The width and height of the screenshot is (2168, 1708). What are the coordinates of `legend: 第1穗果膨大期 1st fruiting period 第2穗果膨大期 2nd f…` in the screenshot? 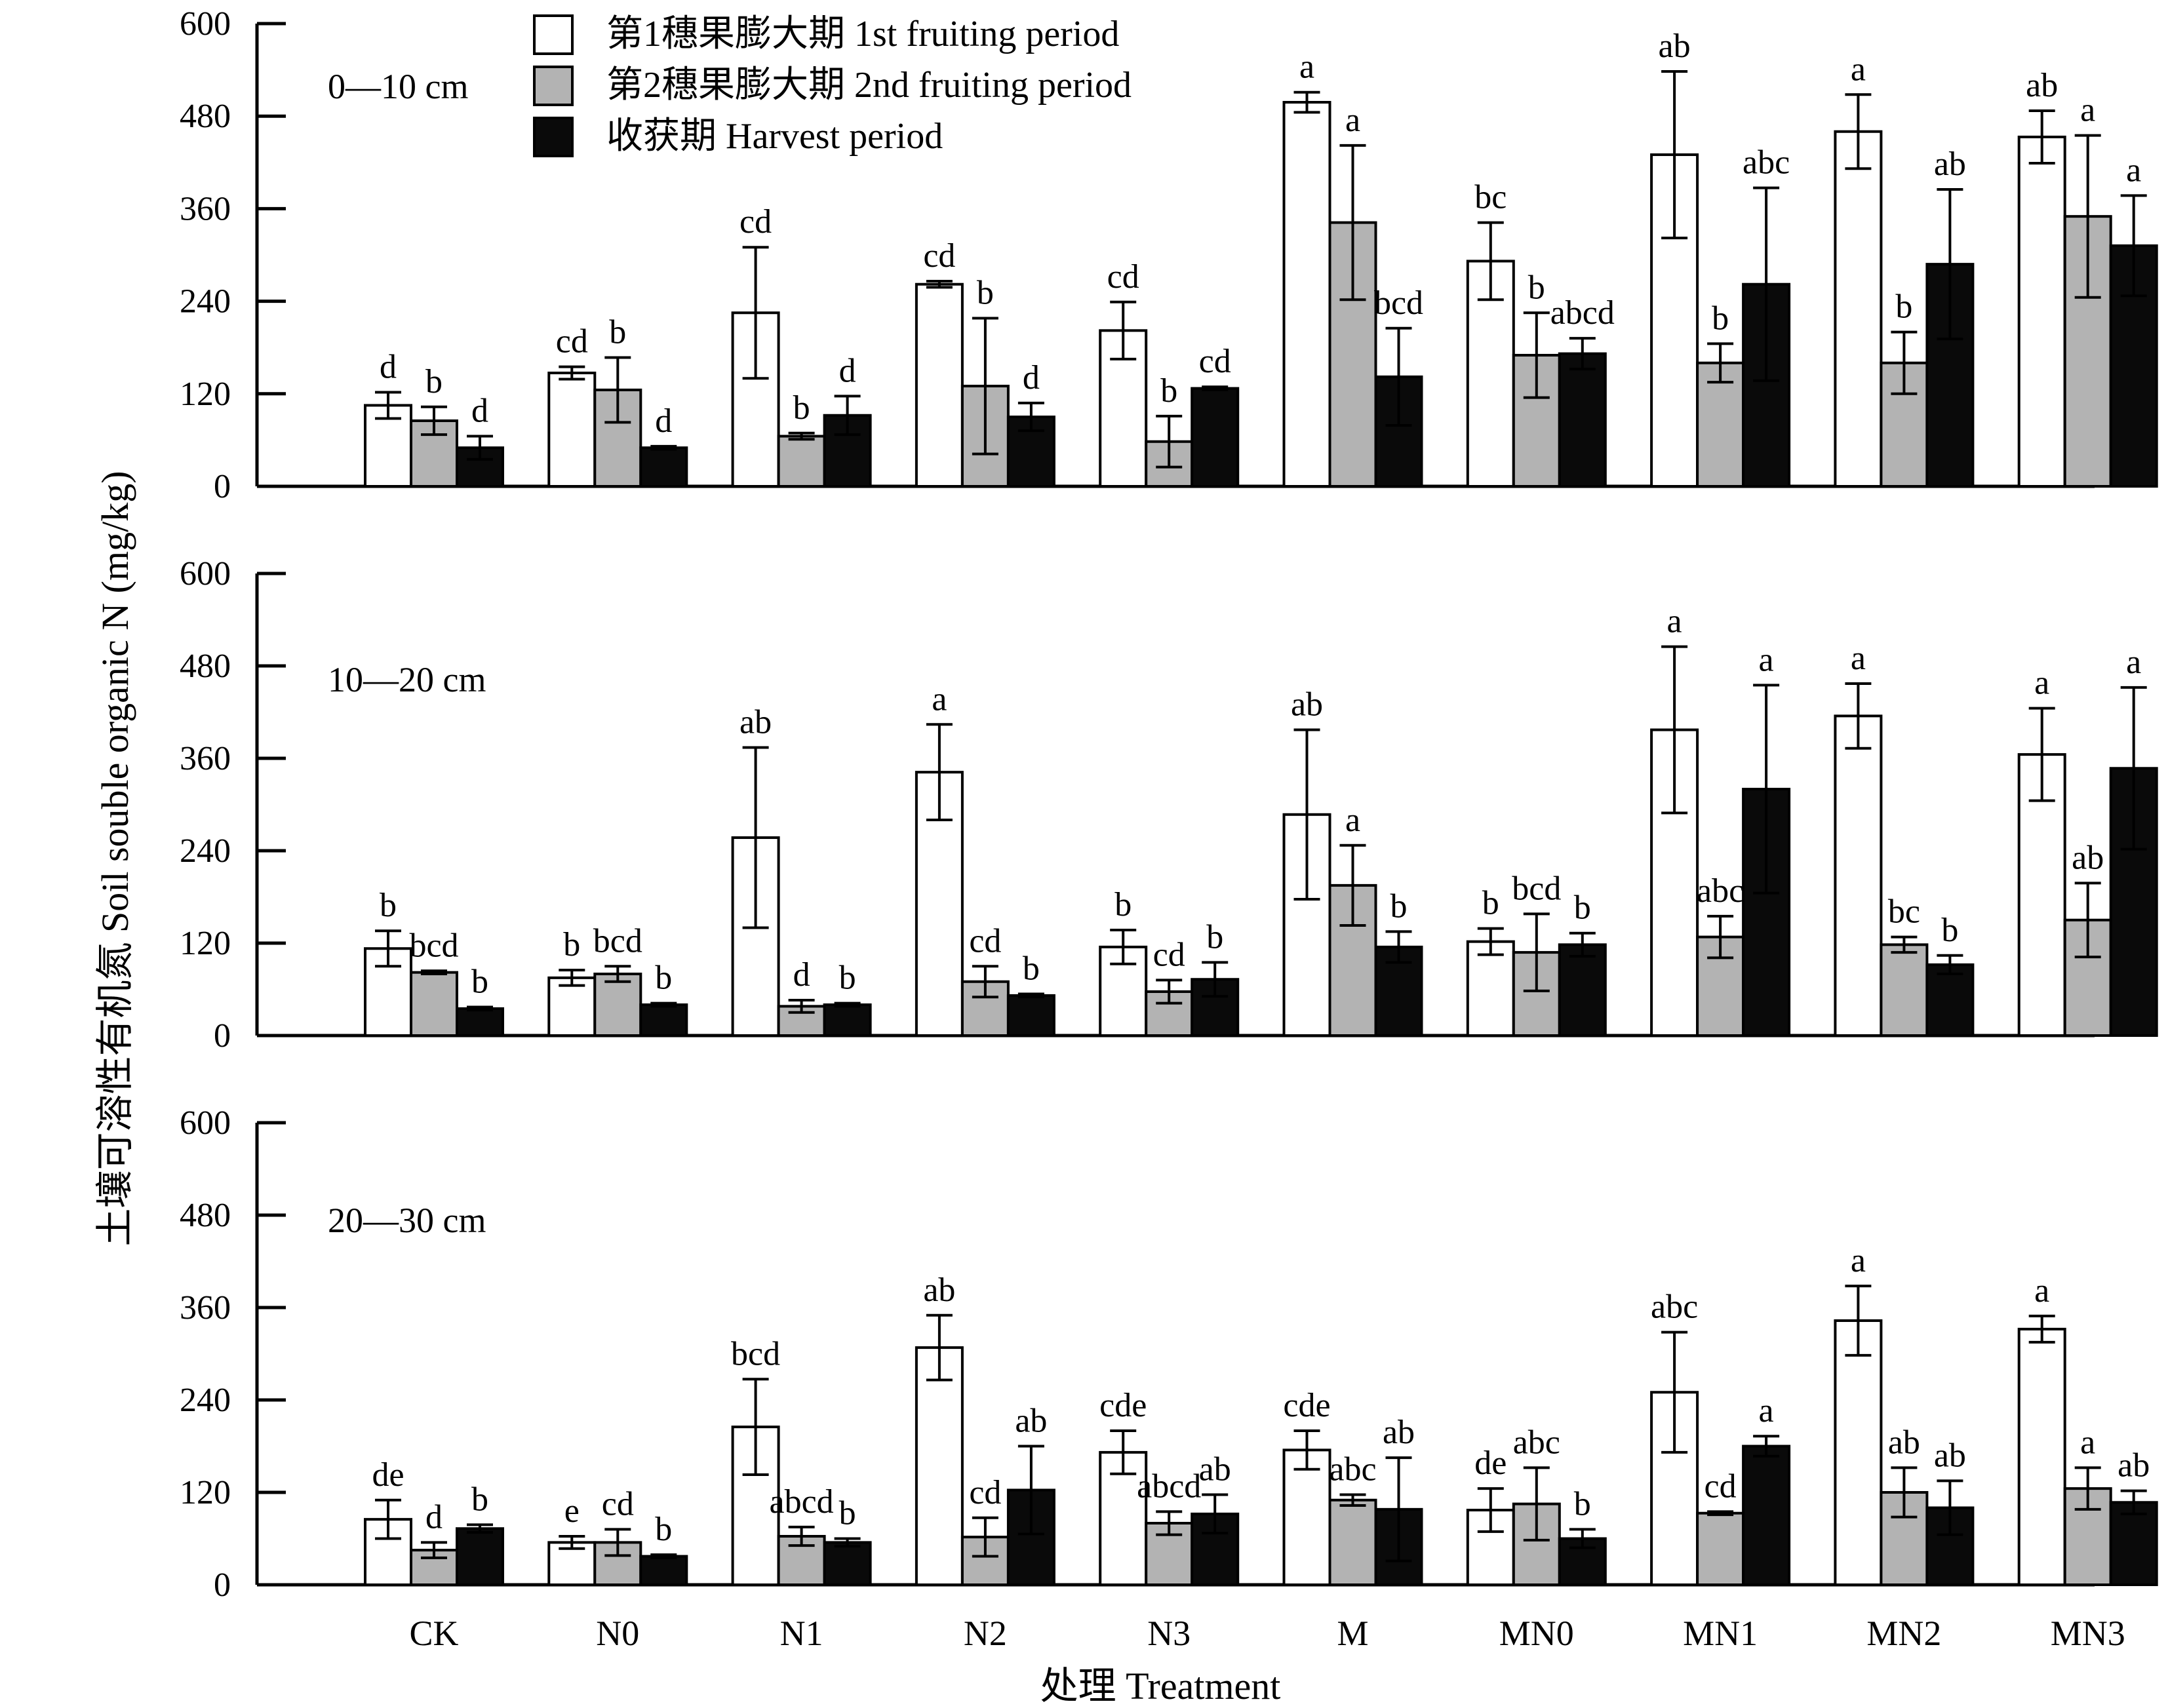 It's located at (833, 85).